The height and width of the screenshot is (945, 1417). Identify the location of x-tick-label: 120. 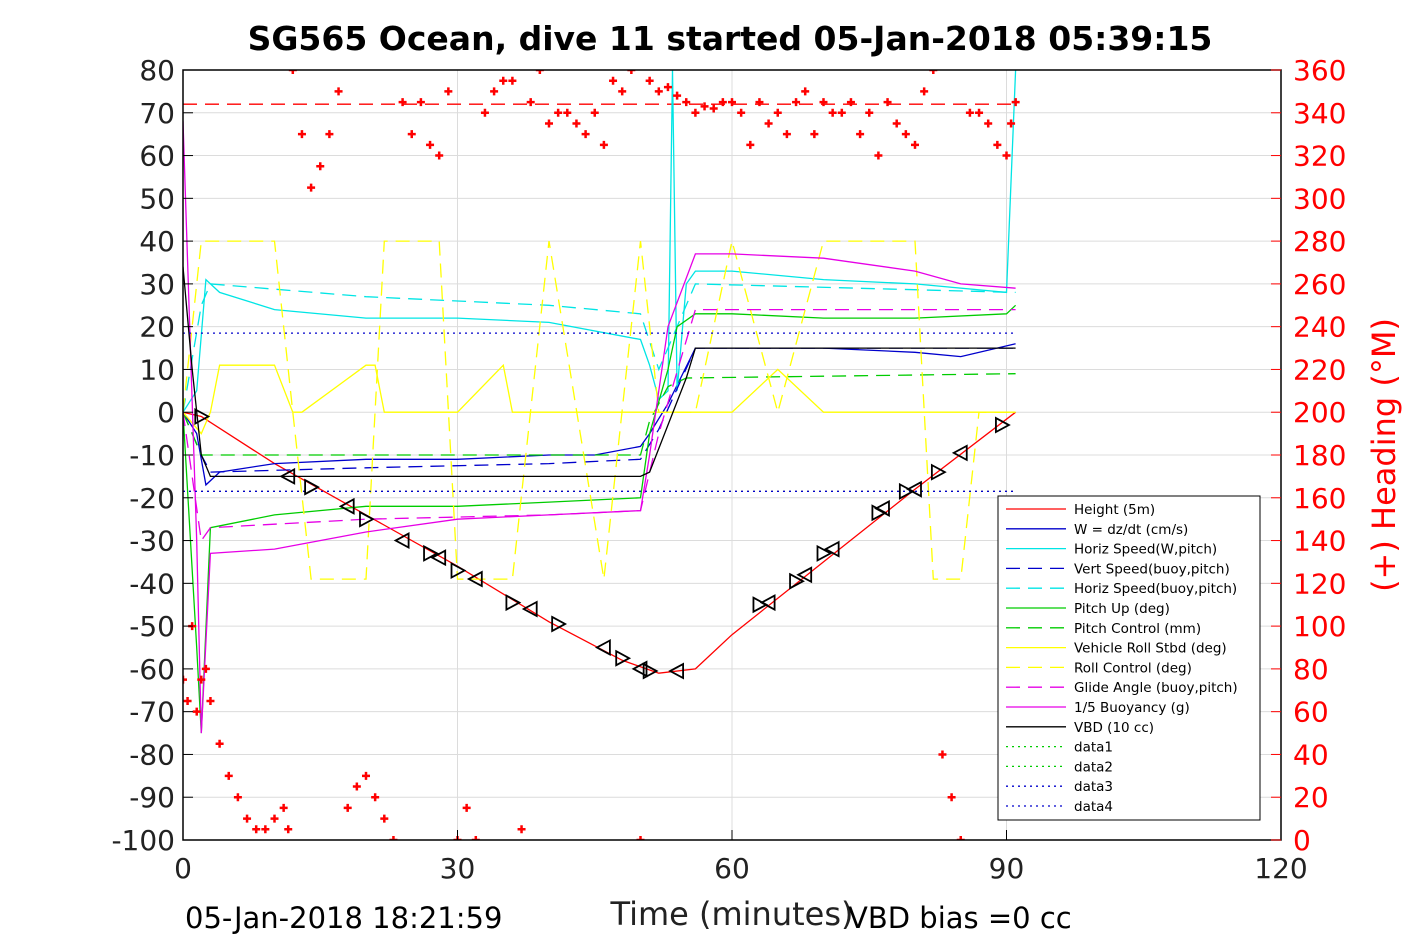
(1280, 868).